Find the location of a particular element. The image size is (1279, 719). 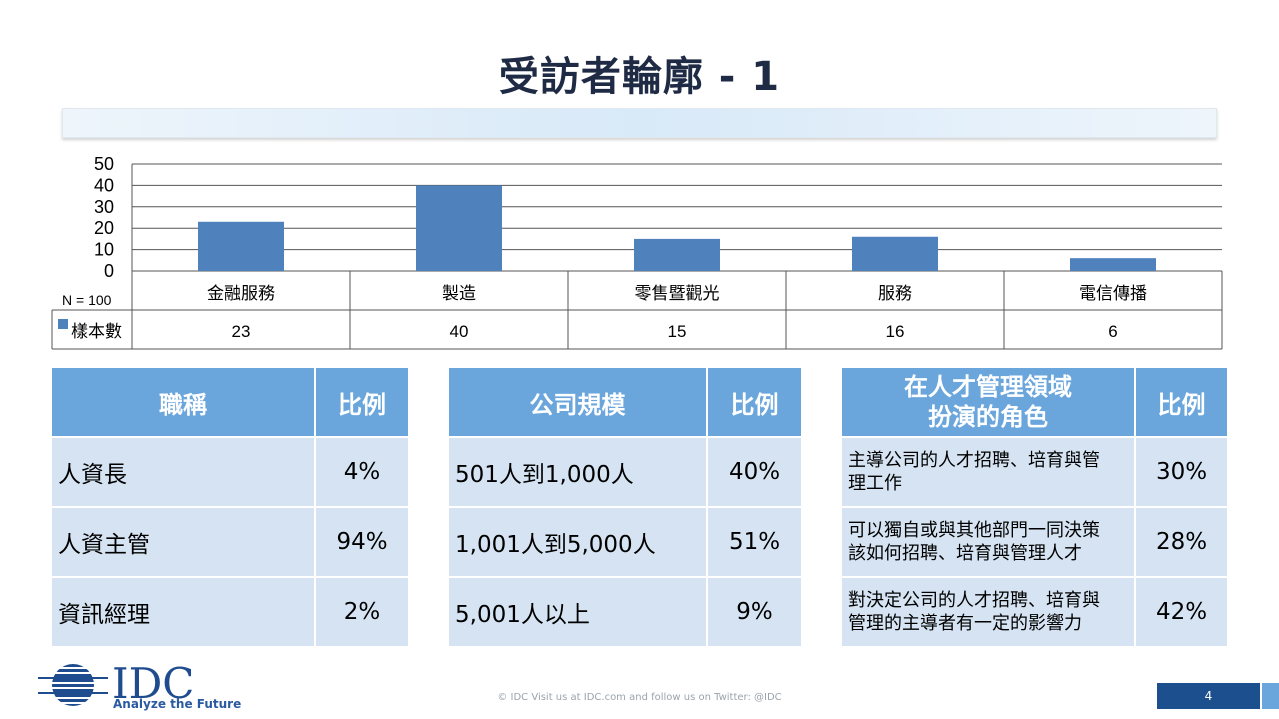

y-tick-label: 0 is located at coordinates (109, 271).